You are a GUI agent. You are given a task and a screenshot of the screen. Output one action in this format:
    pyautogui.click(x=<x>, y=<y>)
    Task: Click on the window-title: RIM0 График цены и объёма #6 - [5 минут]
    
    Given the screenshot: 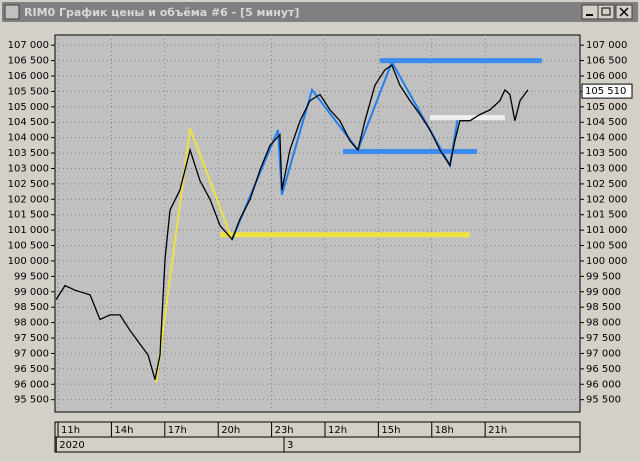 What is the action you would take?
    pyautogui.click(x=161, y=12)
    